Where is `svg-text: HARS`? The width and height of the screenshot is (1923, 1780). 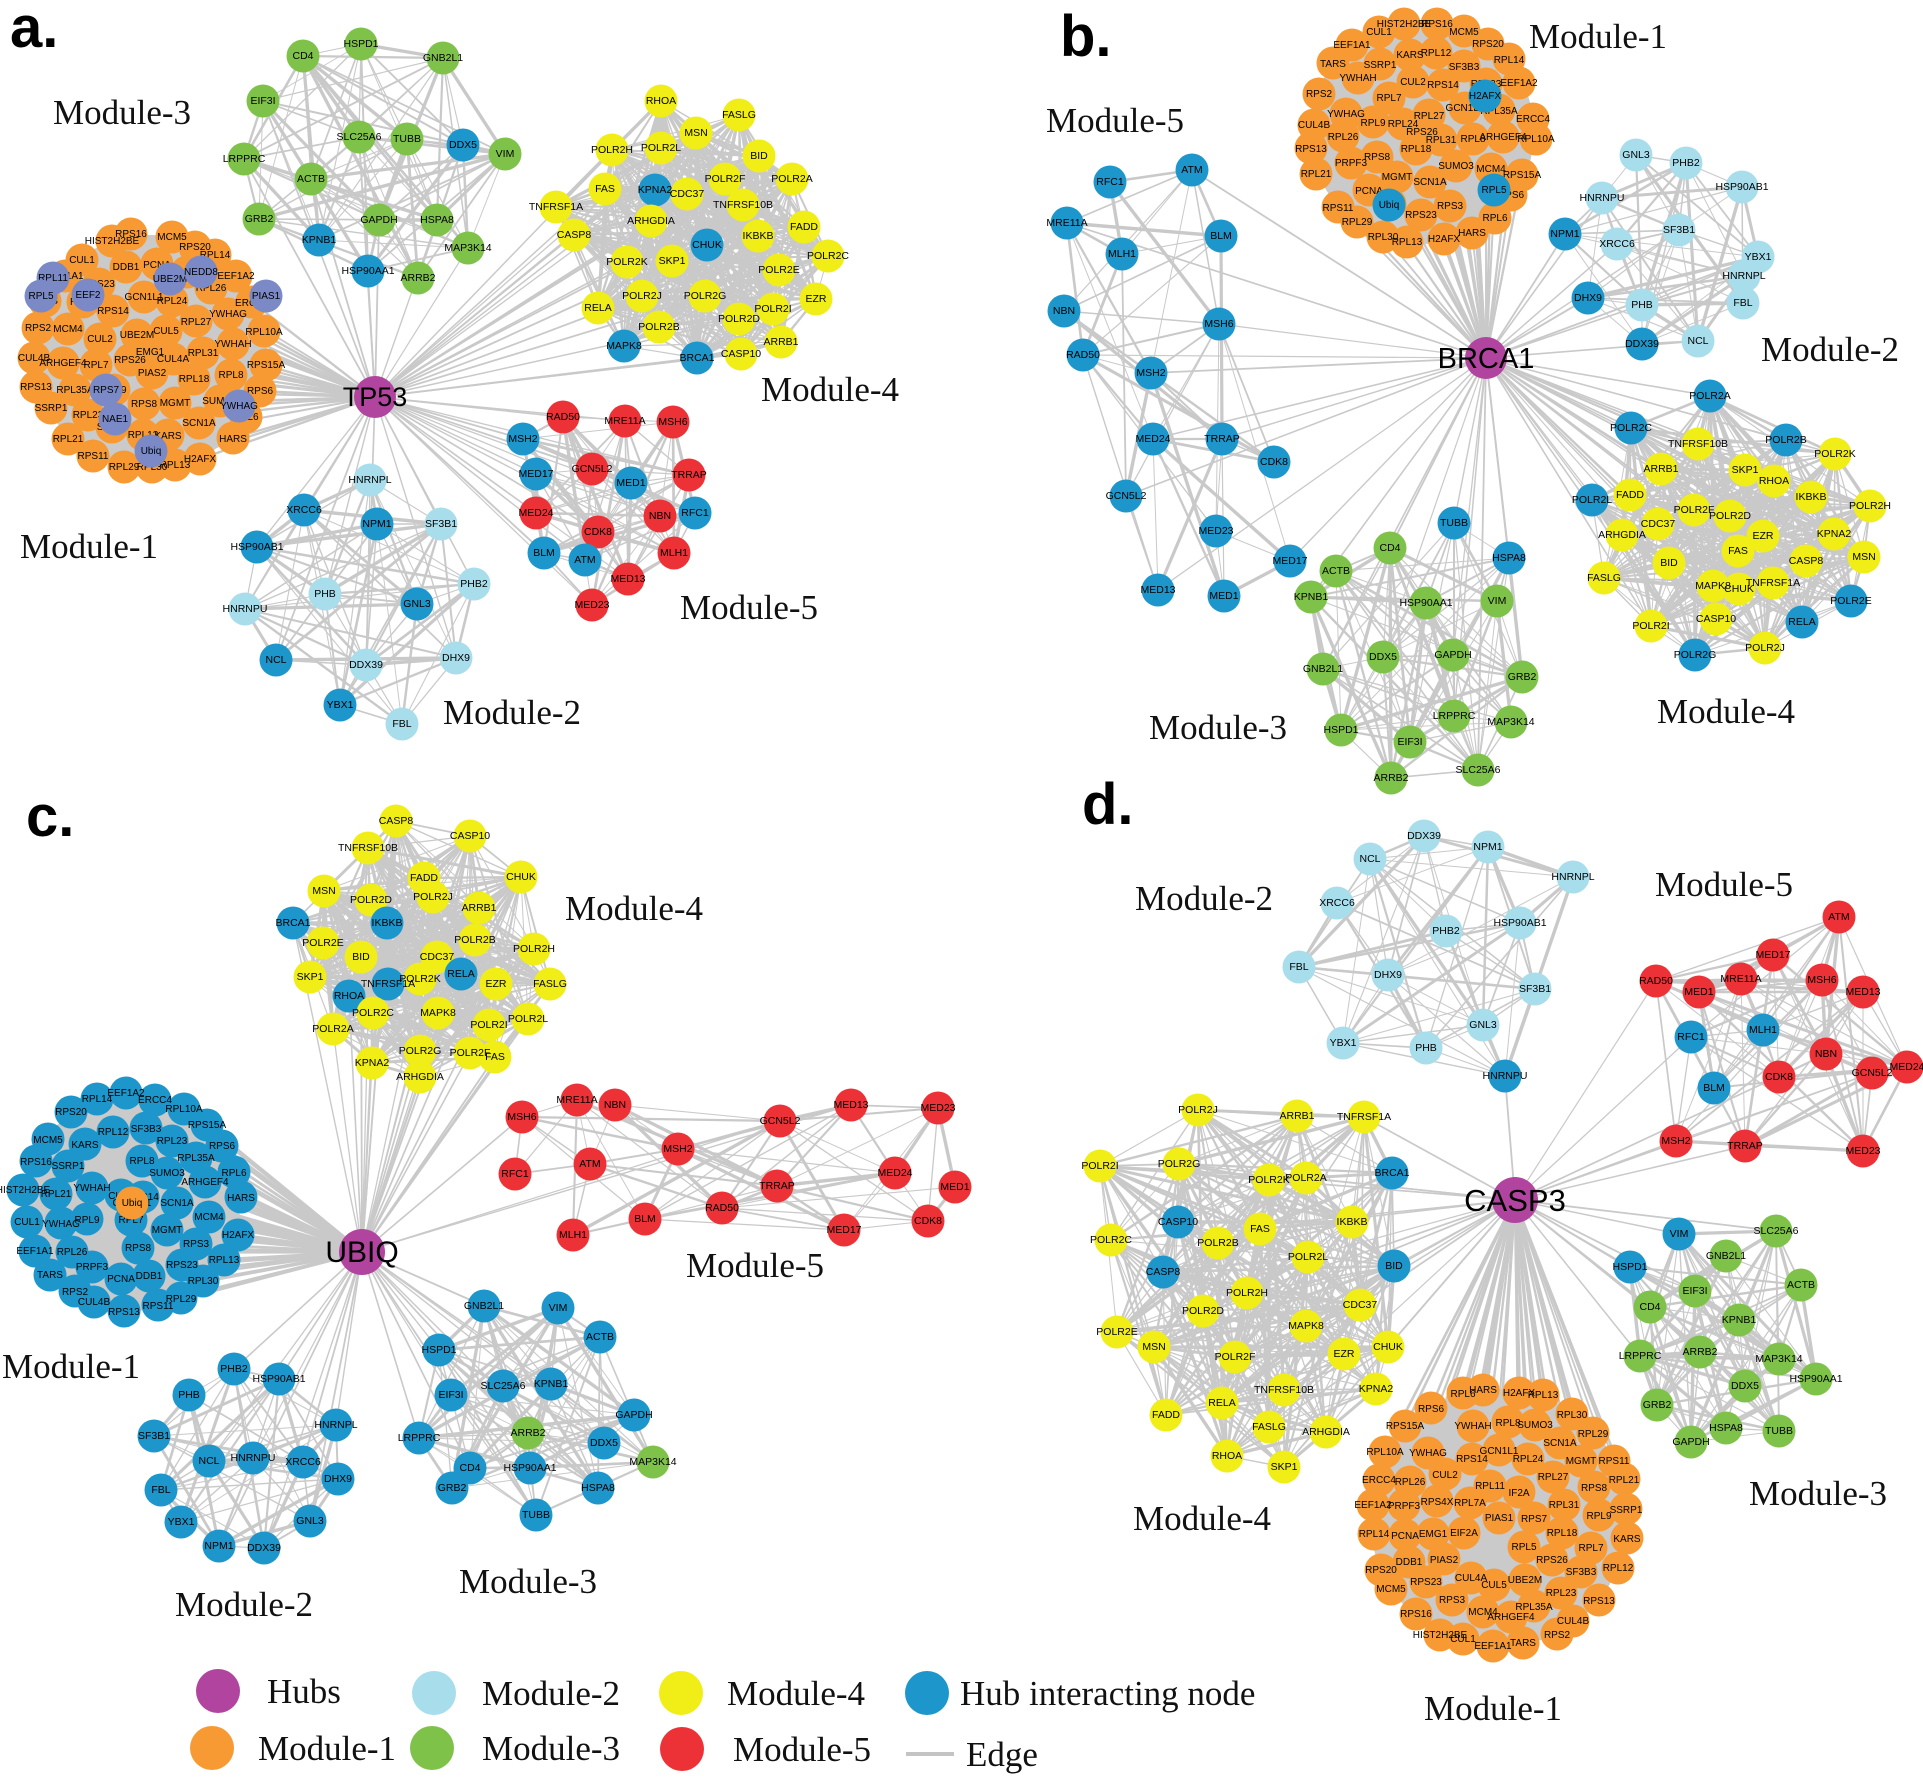
svg-text: HARS is located at coordinates (241, 1198).